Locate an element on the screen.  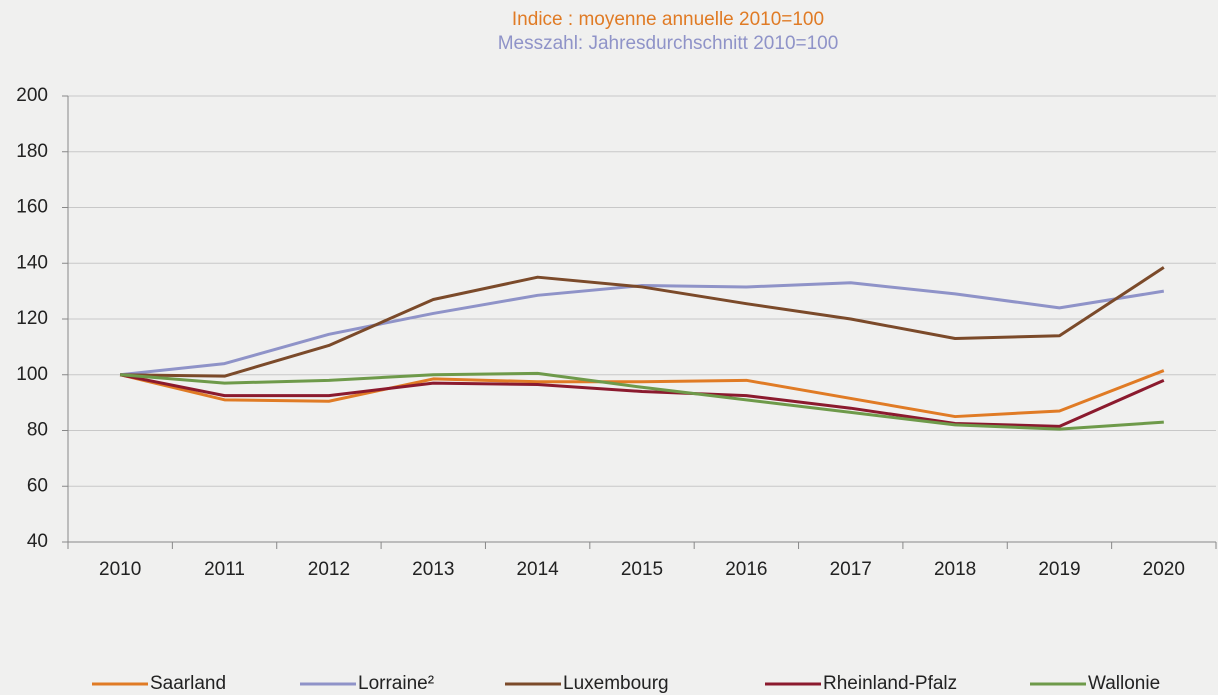
y-tick-label: 120 is located at coordinates (32, 318).